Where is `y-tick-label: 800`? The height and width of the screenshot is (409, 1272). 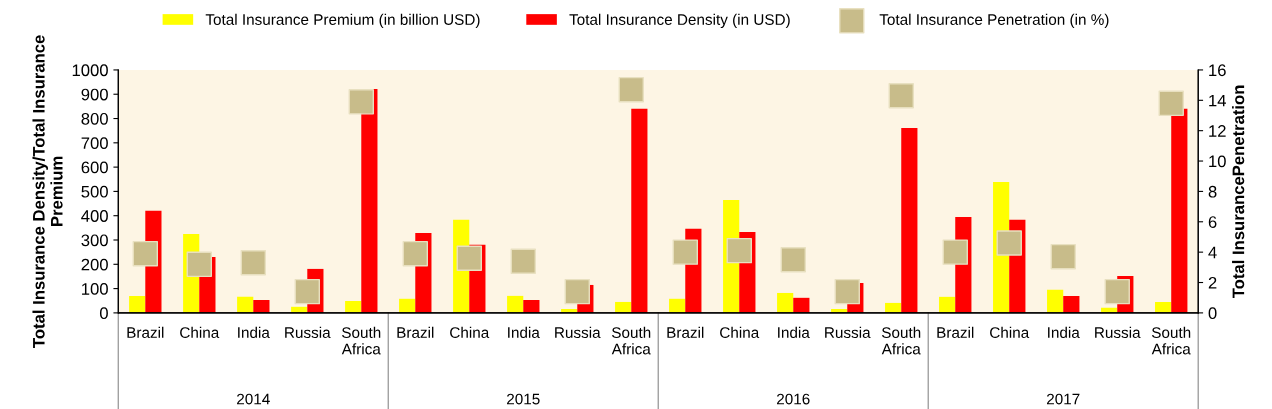 y-tick-label: 800 is located at coordinates (94, 118).